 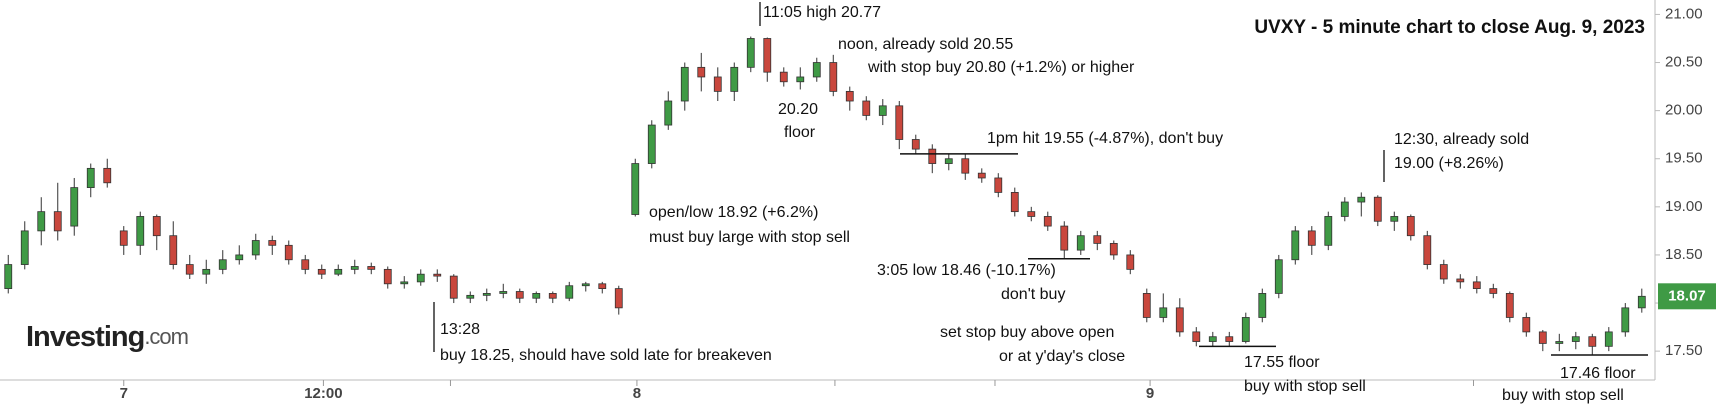 I want to click on annotation: with stop buy 20.80 (+1.2%) or higher, so click(x=1001, y=67).